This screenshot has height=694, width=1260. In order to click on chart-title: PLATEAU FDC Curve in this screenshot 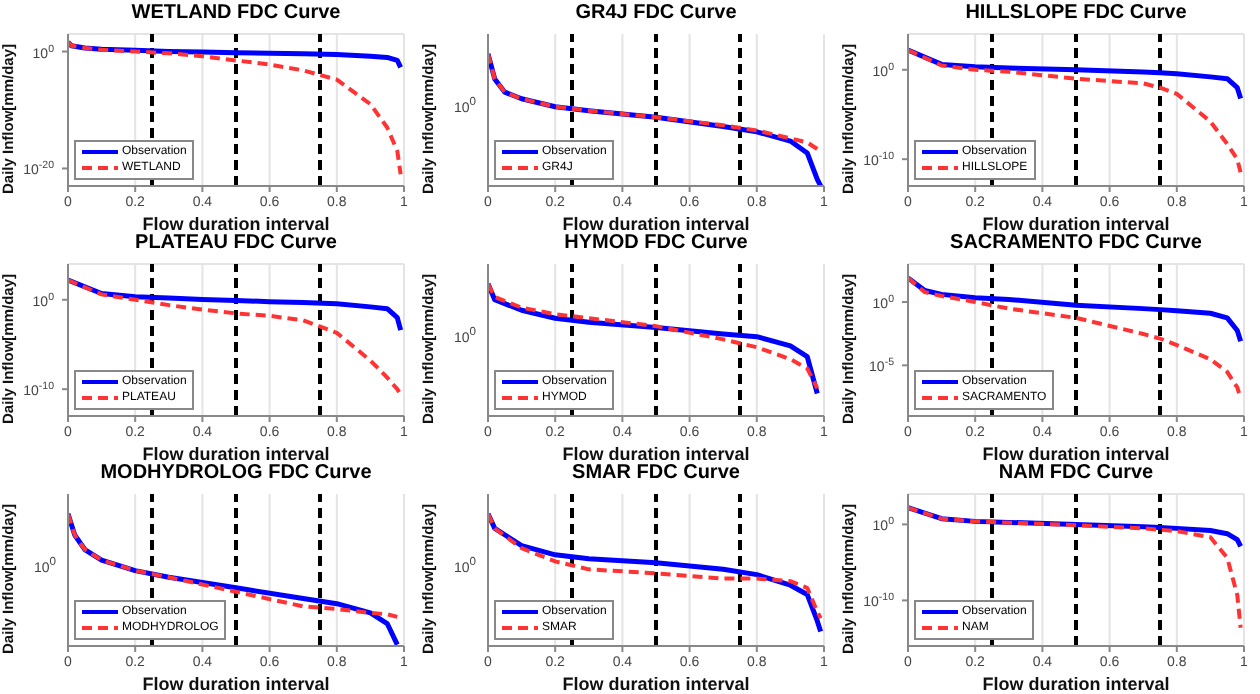, I will do `click(236, 243)`.